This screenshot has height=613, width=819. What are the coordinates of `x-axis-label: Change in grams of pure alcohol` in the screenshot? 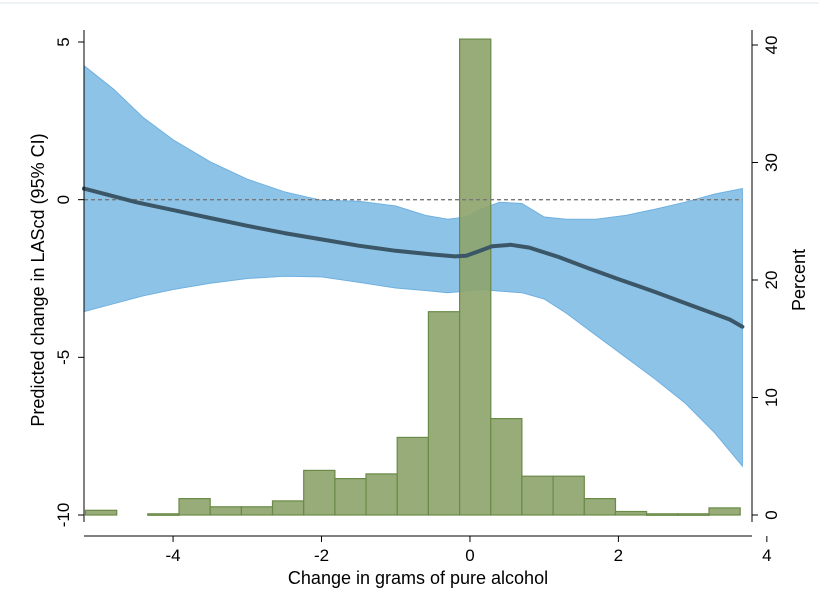 It's located at (418, 578).